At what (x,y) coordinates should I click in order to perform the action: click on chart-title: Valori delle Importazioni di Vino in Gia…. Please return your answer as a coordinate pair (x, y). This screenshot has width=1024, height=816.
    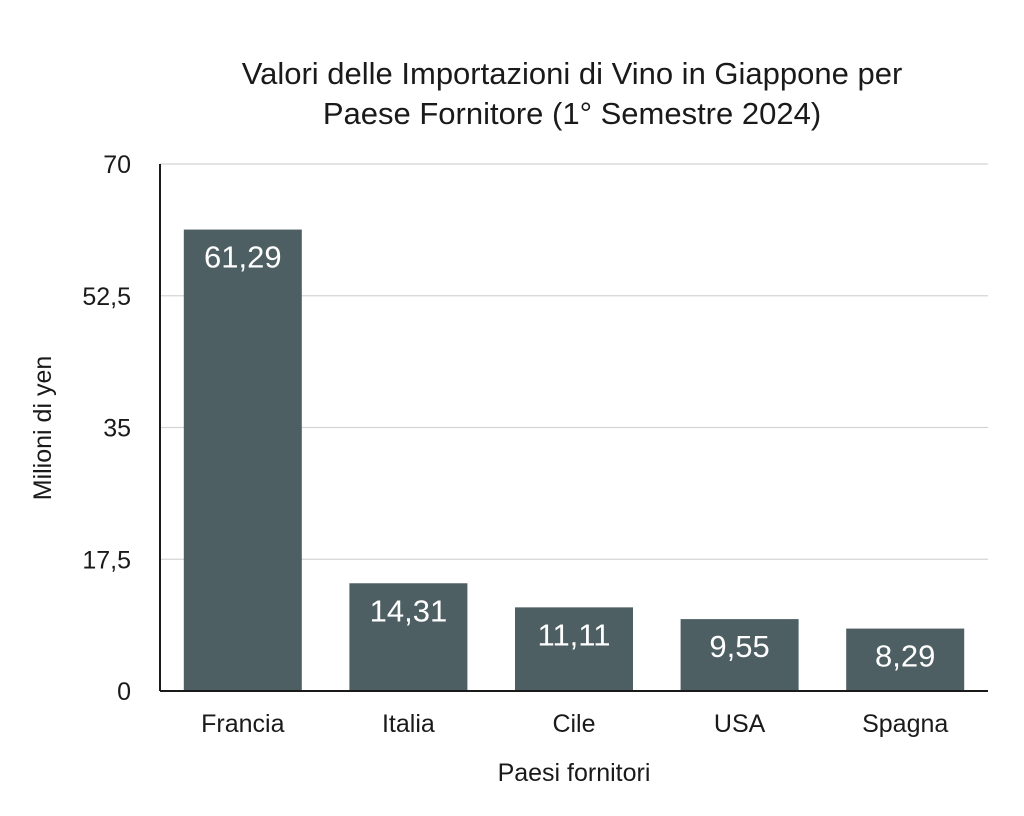
    Looking at the image, I should click on (572, 94).